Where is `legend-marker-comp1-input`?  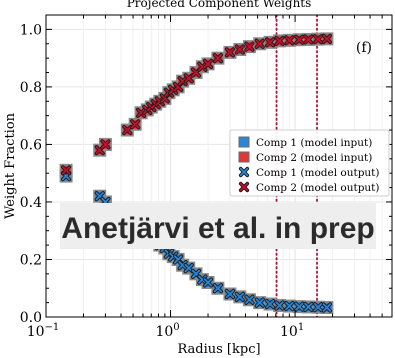 legend-marker-comp1-input is located at coordinates (244, 142).